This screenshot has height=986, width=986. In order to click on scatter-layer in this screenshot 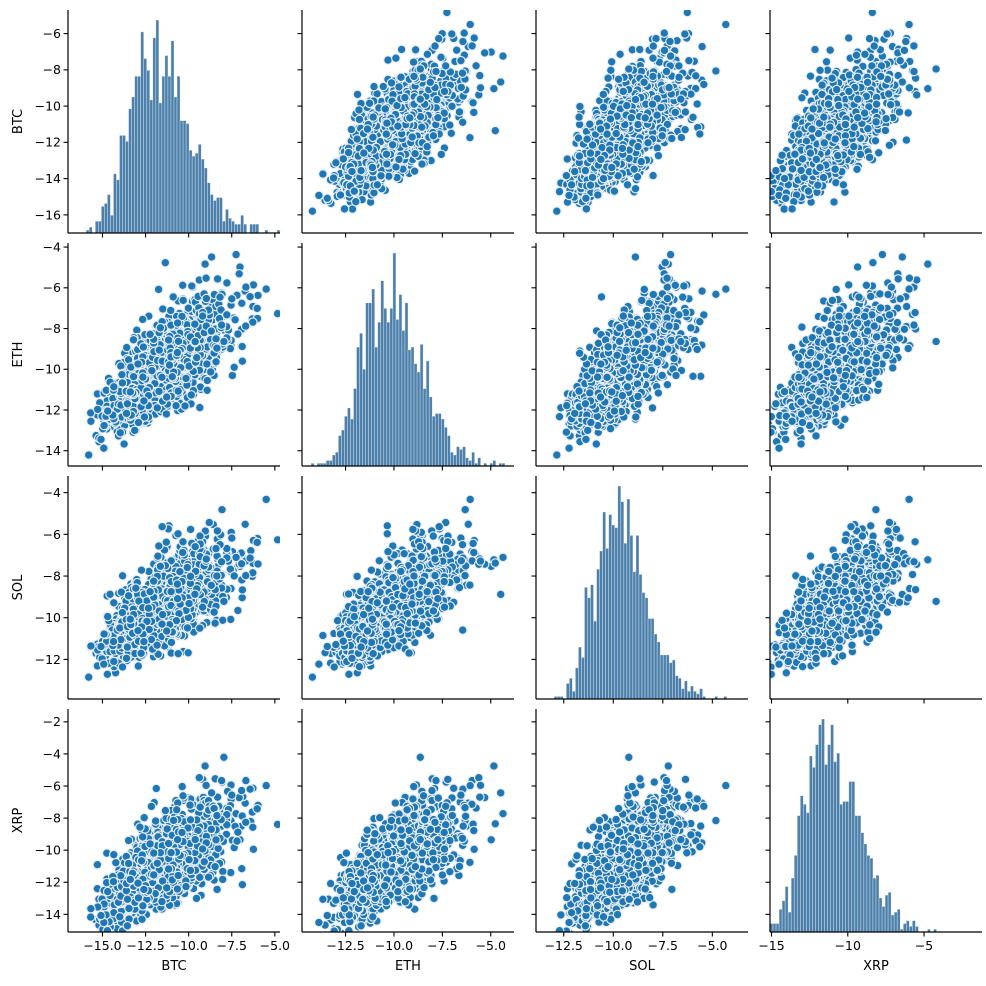, I will do `click(855, 112)`.